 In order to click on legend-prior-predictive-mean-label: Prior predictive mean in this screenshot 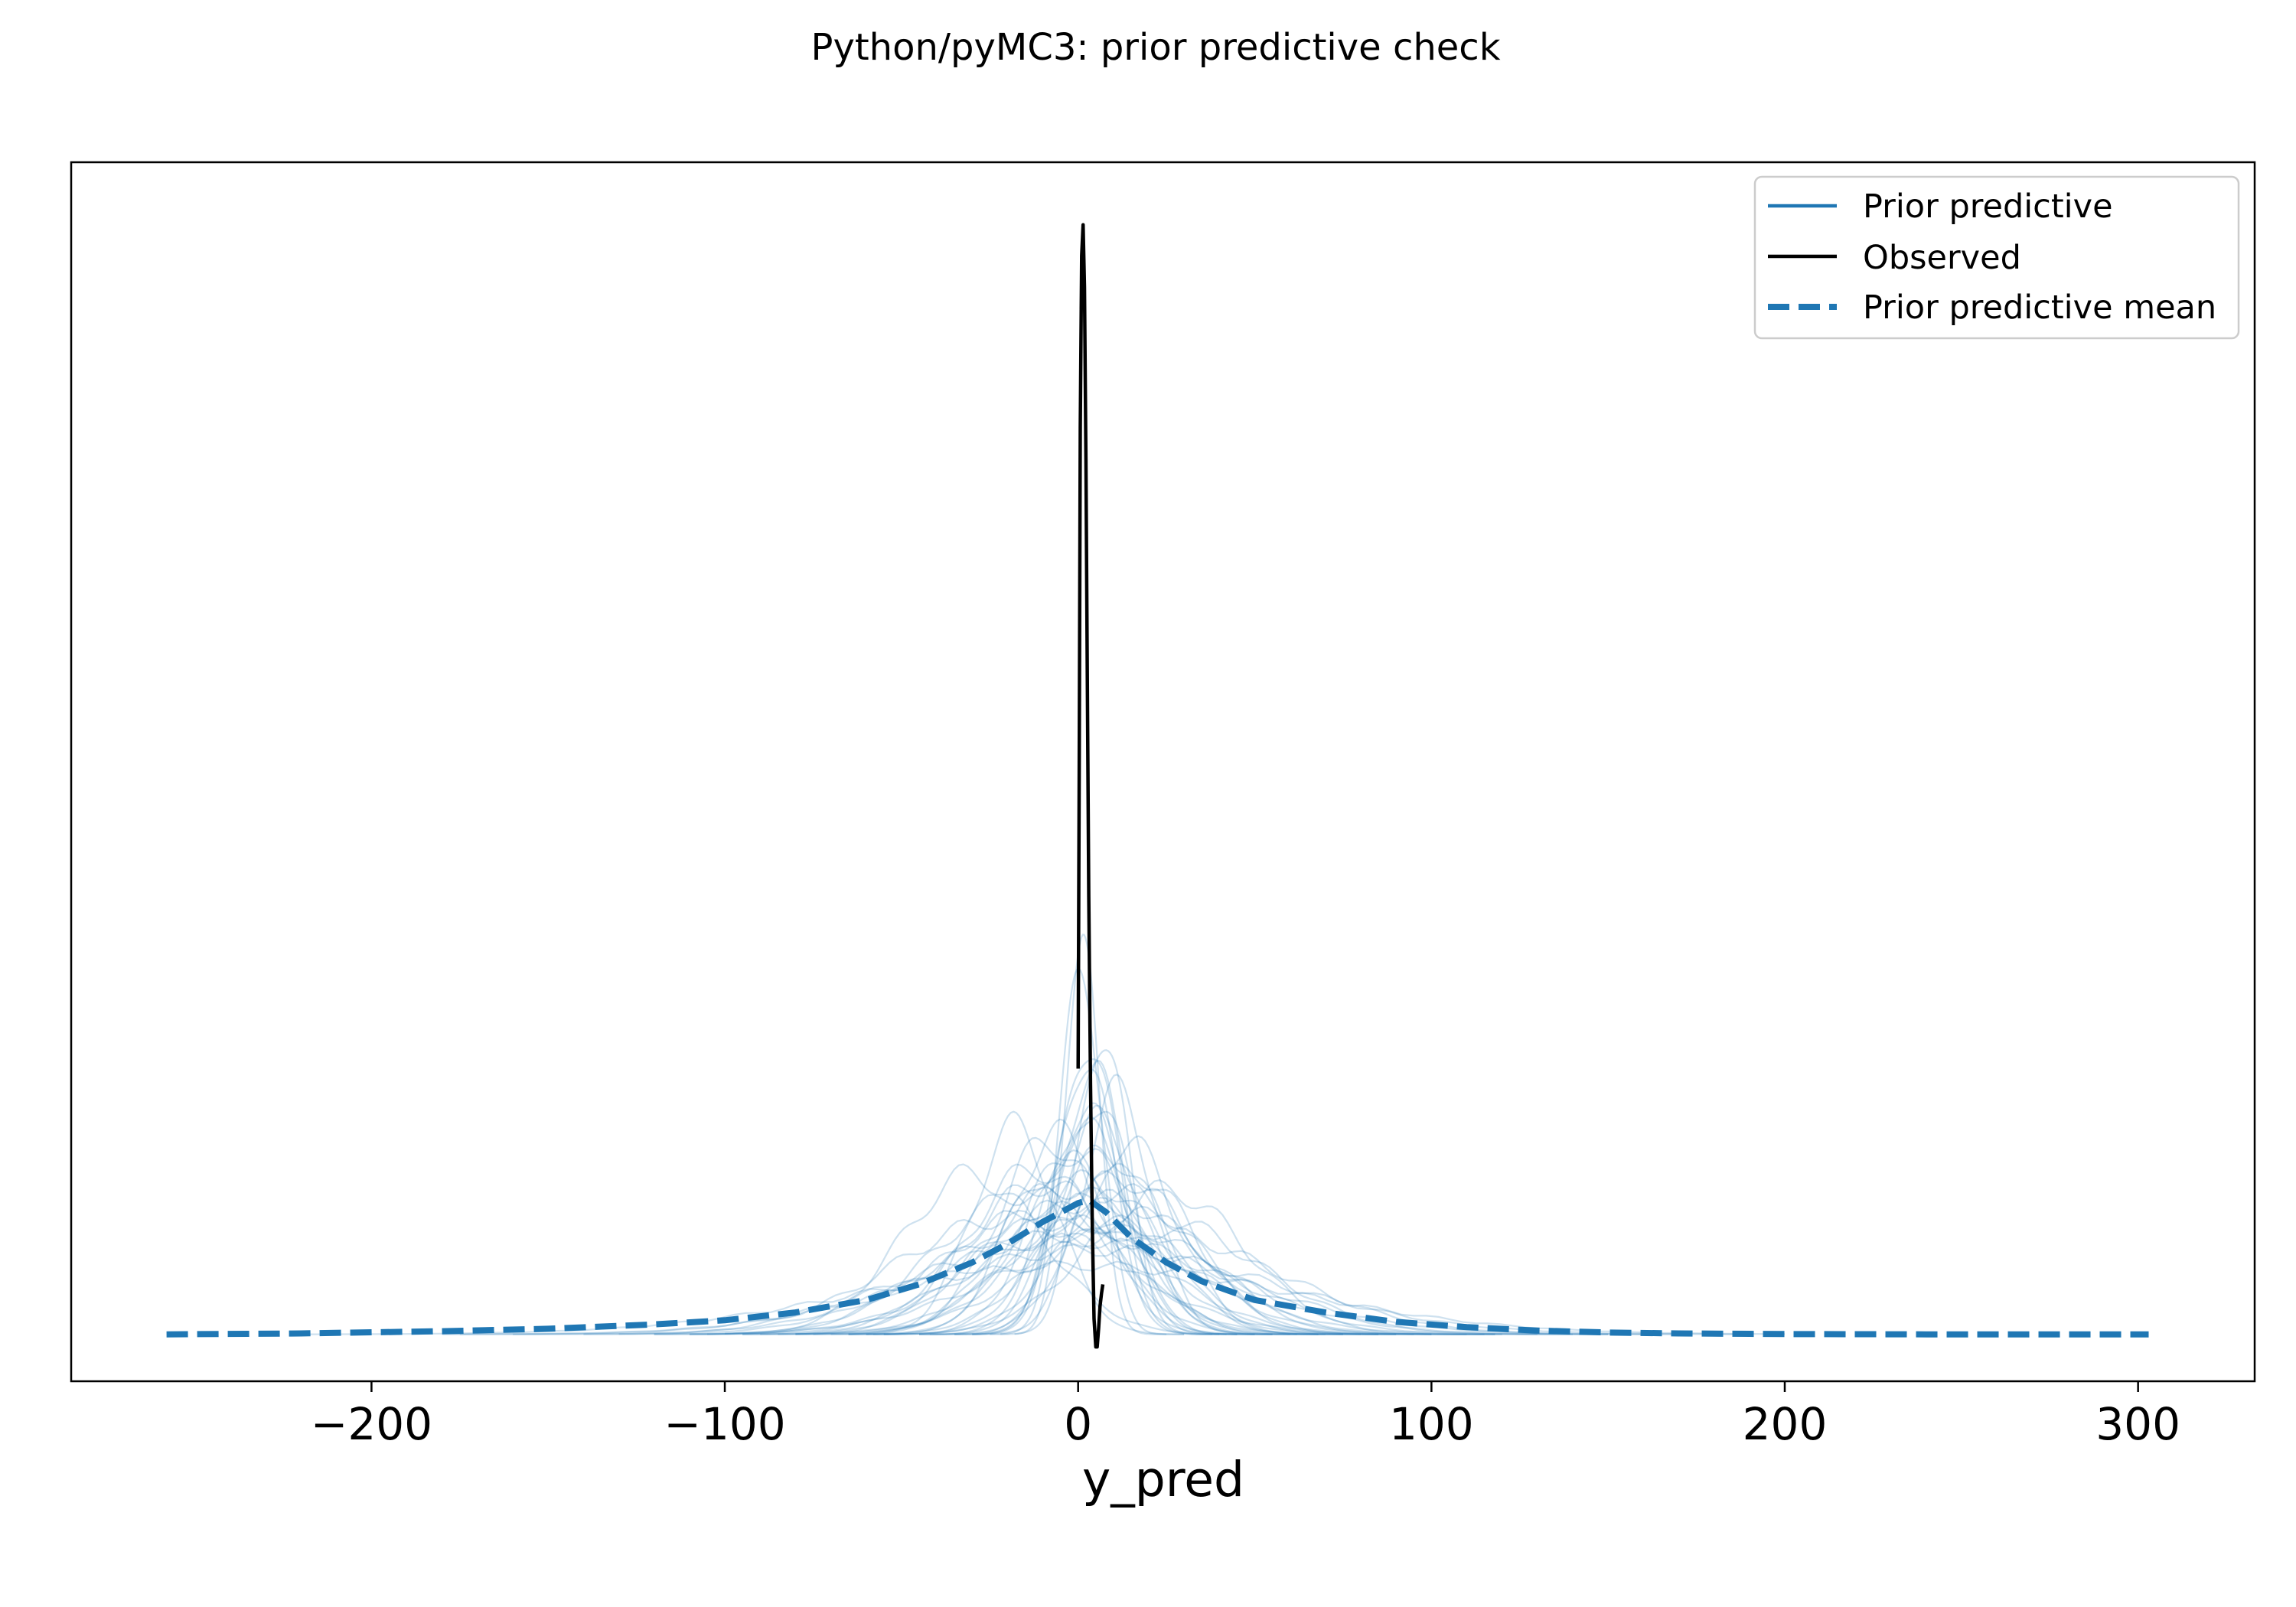, I will do `click(2039, 307)`.